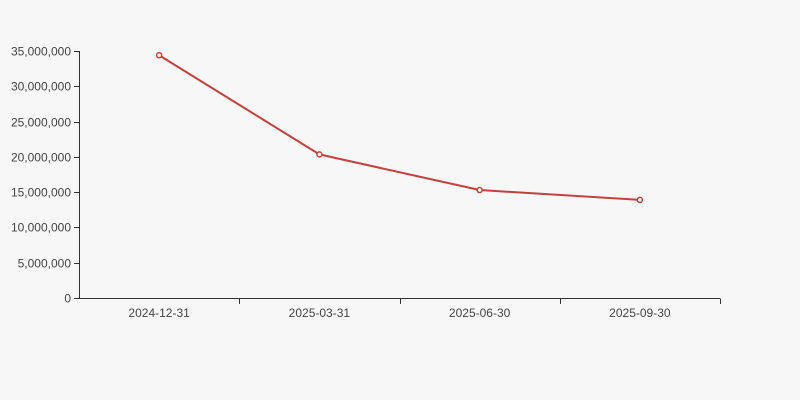 The width and height of the screenshot is (800, 400). I want to click on y-axis-tick-label: 0, so click(67, 299).